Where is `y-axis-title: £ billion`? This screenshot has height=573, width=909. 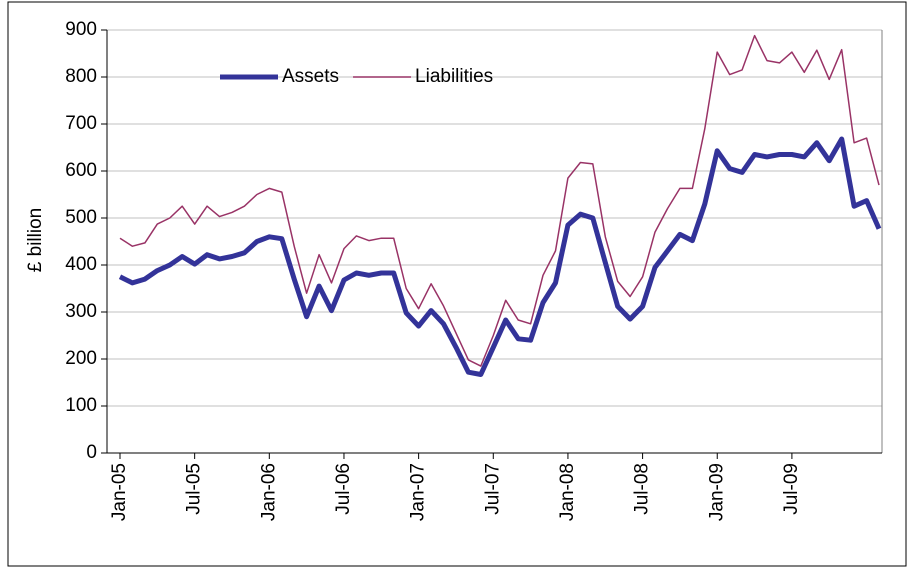
y-axis-title: £ billion is located at coordinates (35, 240).